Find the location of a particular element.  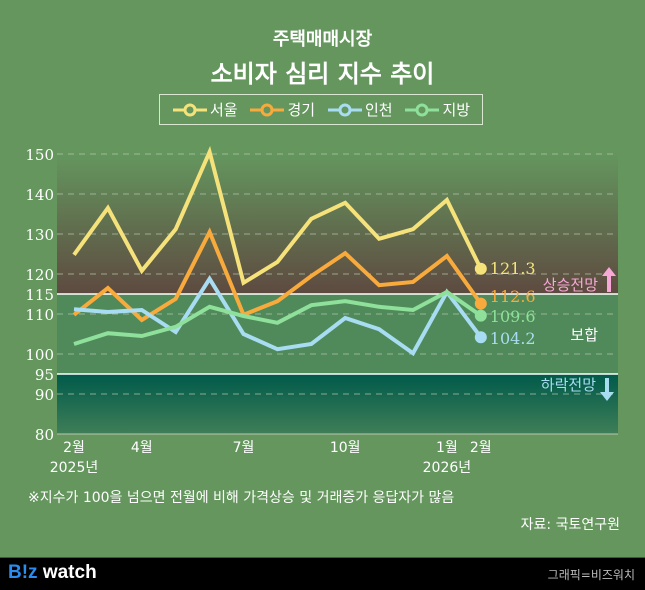

y-tick-label: 100 is located at coordinates (39, 355).